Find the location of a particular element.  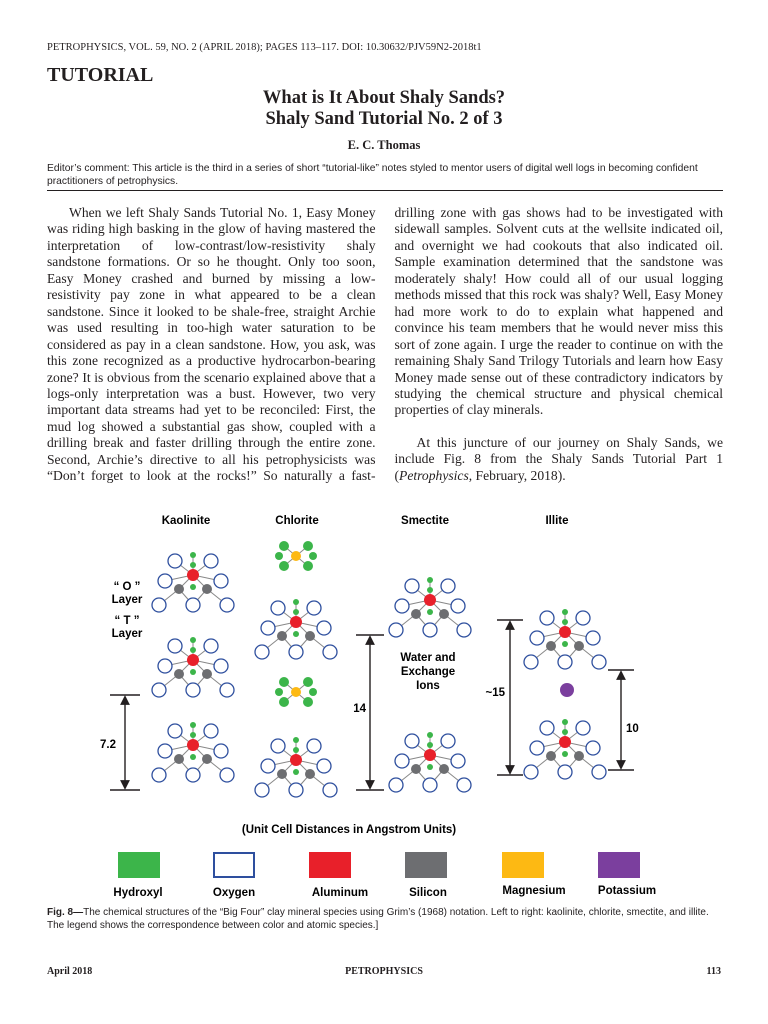

legend-label: Hydroxyl is located at coordinates (137, 893).